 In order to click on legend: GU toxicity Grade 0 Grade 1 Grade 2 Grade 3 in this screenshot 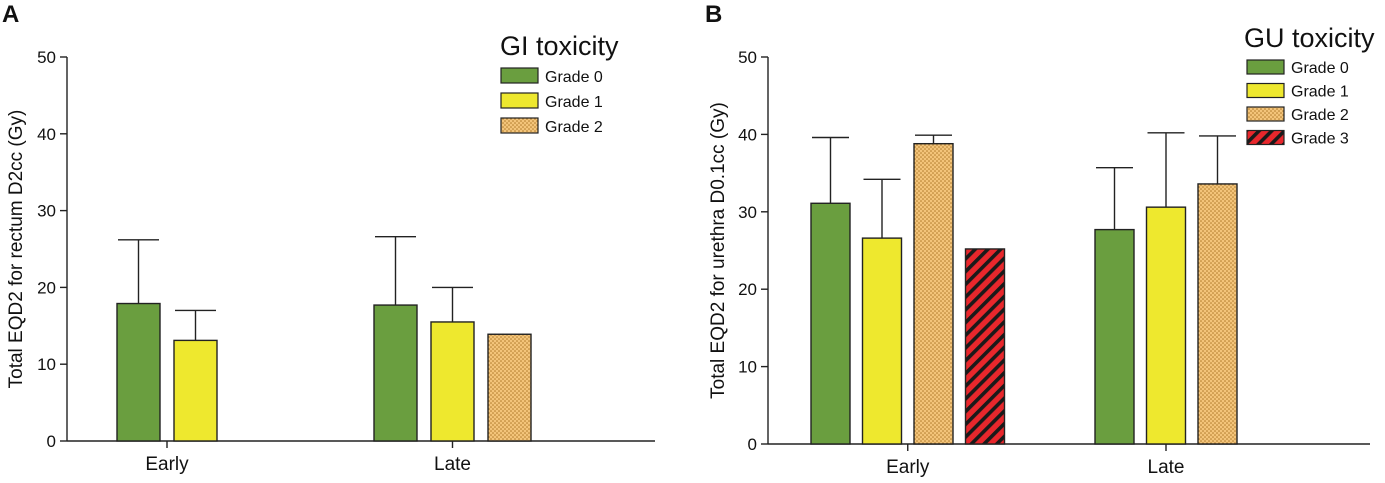, I will do `click(1309, 85)`.